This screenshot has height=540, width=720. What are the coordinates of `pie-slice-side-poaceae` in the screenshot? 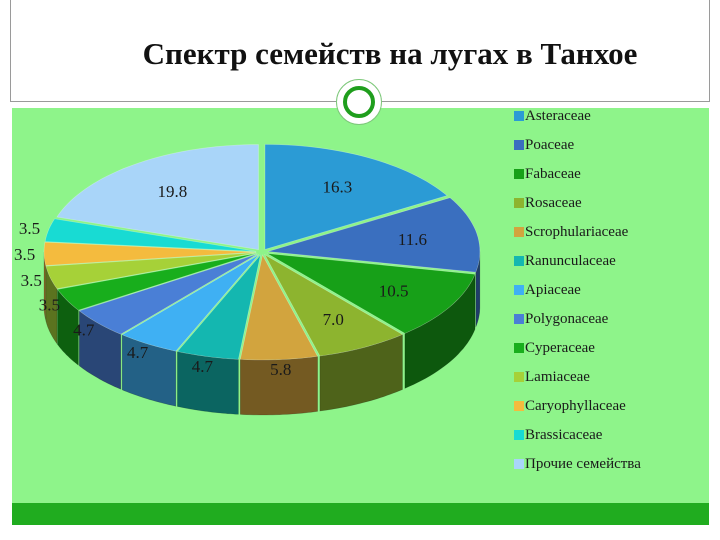 It's located at (478, 289).